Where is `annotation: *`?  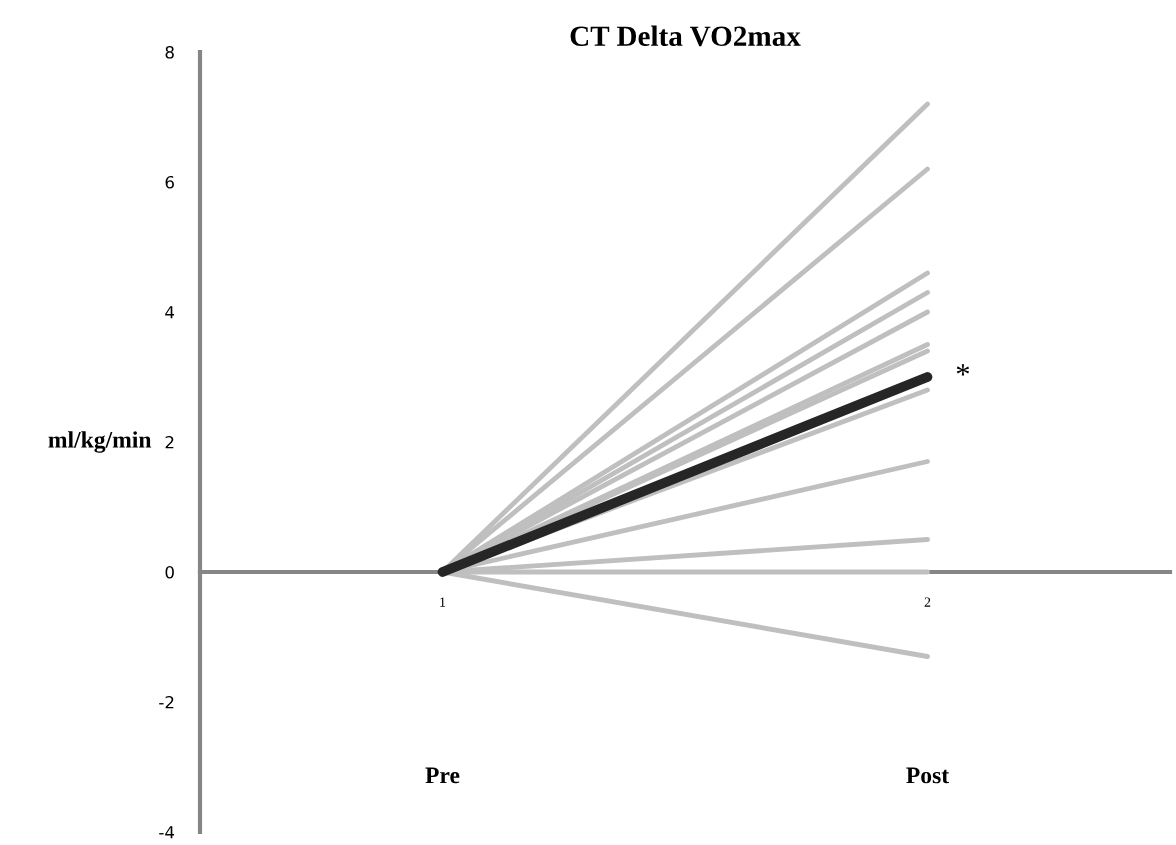 annotation: * is located at coordinates (963, 370).